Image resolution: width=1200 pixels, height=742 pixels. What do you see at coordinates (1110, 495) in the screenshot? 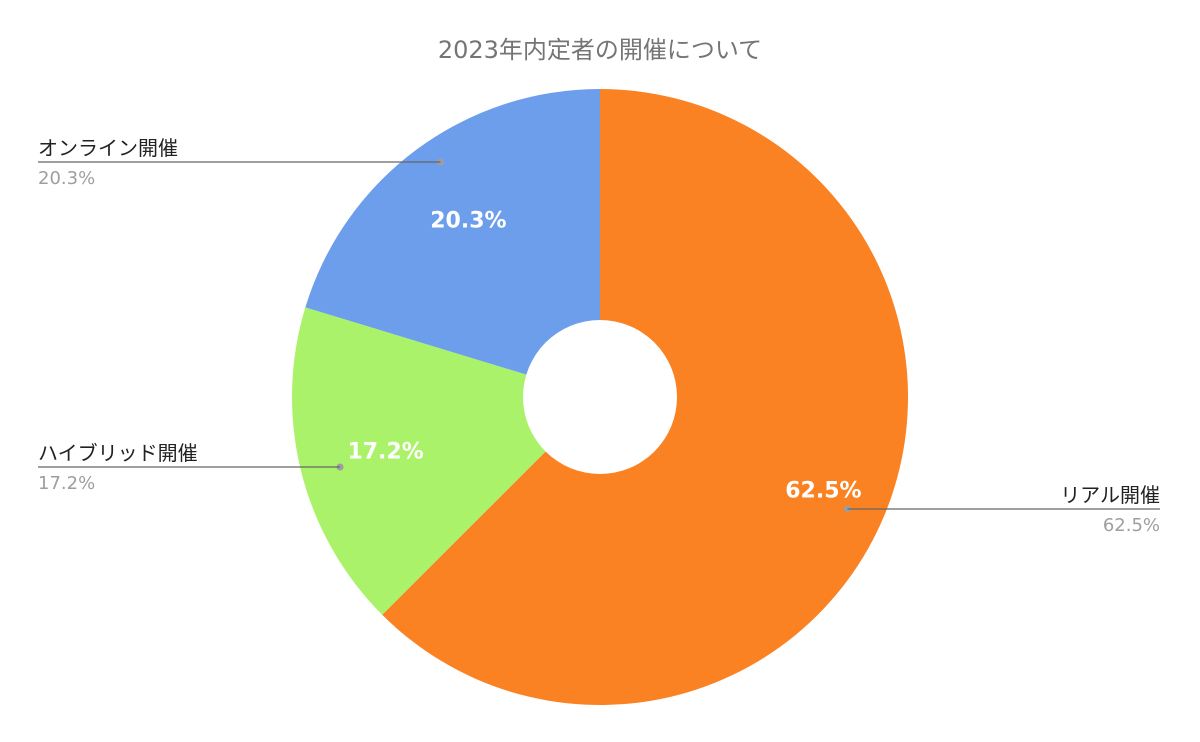
I see `callout-category-label: リアル開催` at bounding box center [1110, 495].